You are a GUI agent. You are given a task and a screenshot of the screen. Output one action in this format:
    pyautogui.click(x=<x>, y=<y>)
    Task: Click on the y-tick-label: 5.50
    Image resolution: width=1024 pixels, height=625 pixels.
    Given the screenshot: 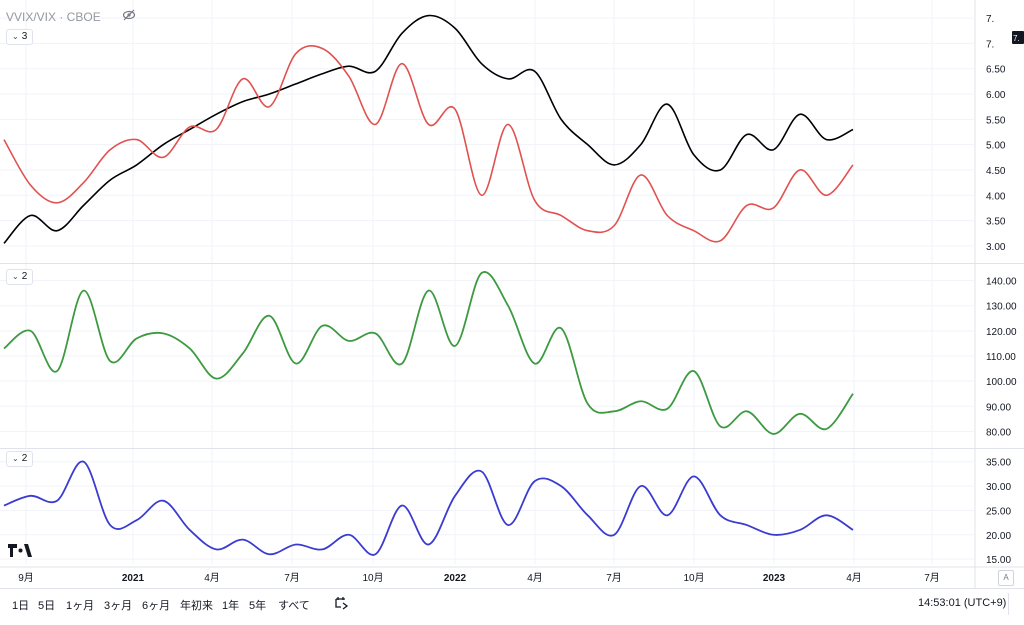 What is the action you would take?
    pyautogui.click(x=996, y=120)
    